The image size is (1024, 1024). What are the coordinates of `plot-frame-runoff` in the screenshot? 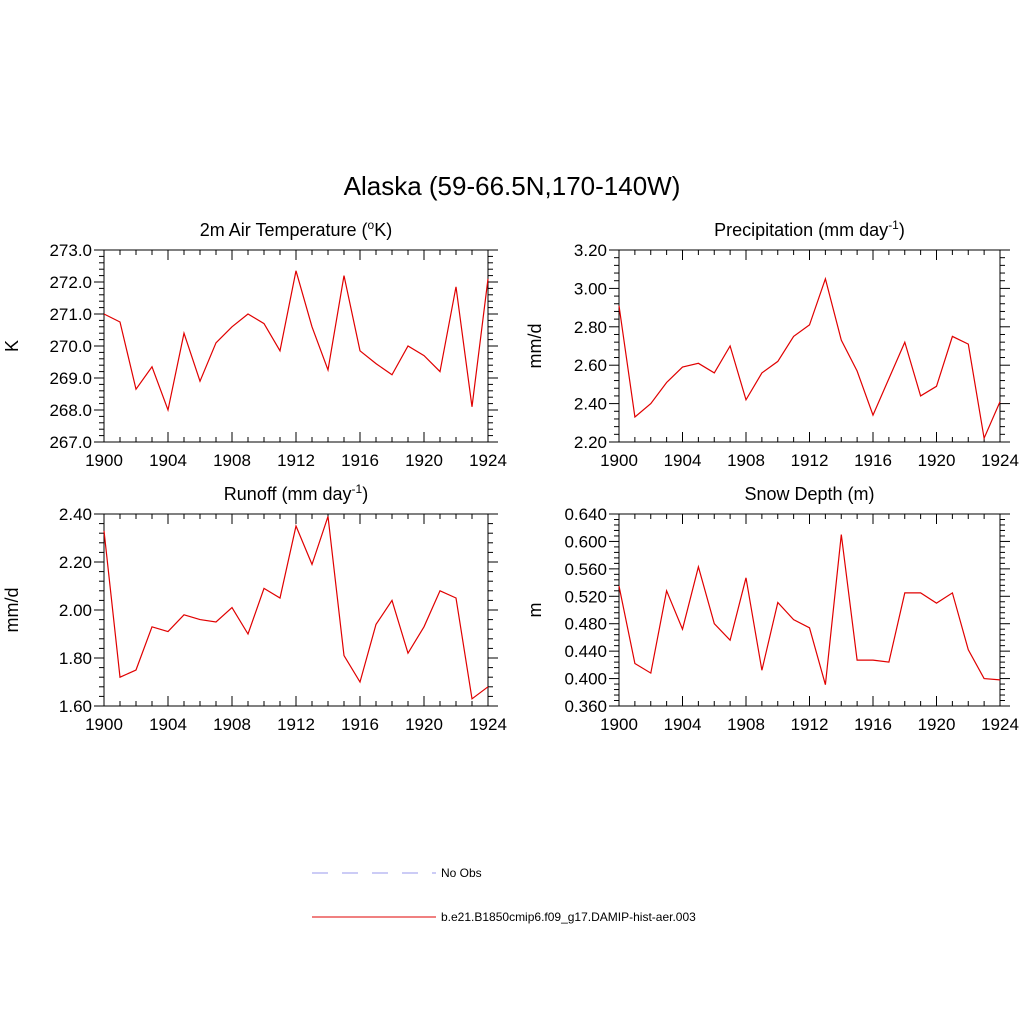 It's located at (296, 610).